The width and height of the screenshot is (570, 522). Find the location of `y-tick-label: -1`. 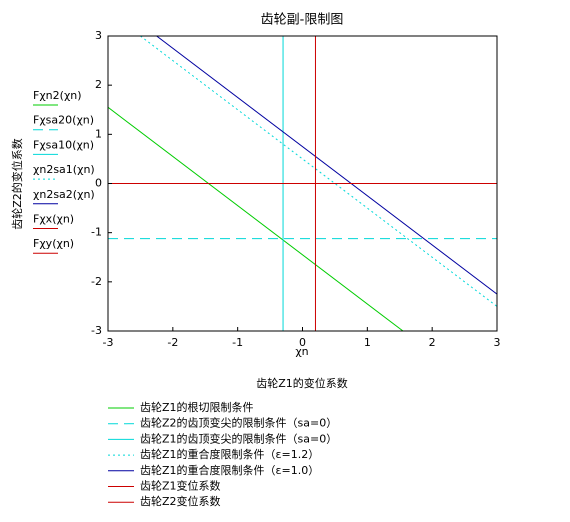

y-tick-label: -1 is located at coordinates (96, 232).